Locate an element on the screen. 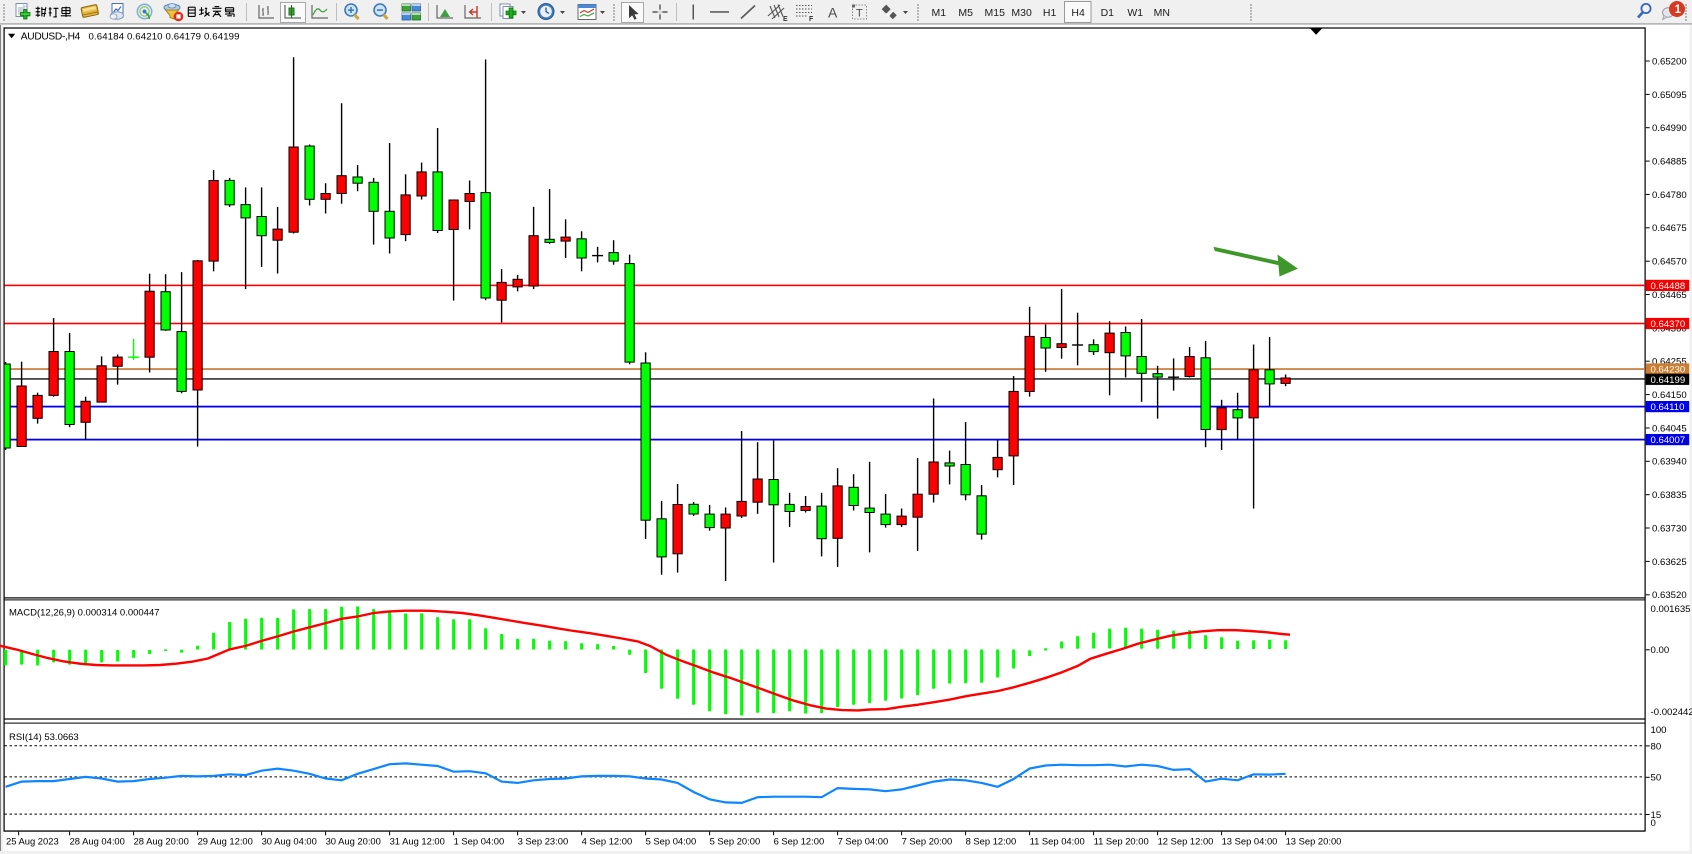 The height and width of the screenshot is (854, 1692). svg-text: 0.64570 is located at coordinates (1669, 262).